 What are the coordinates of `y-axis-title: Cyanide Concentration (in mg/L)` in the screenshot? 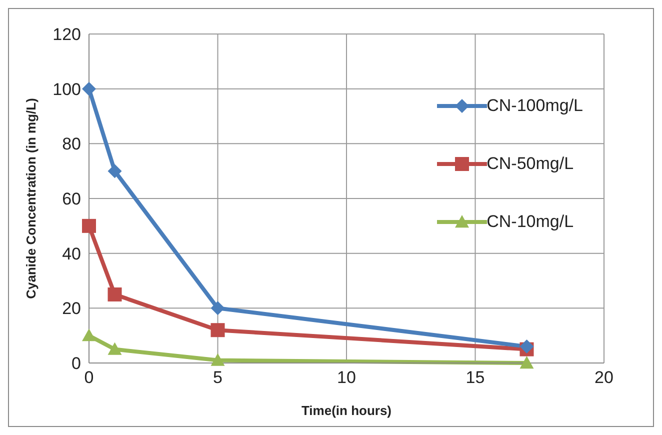 It's located at (31, 198).